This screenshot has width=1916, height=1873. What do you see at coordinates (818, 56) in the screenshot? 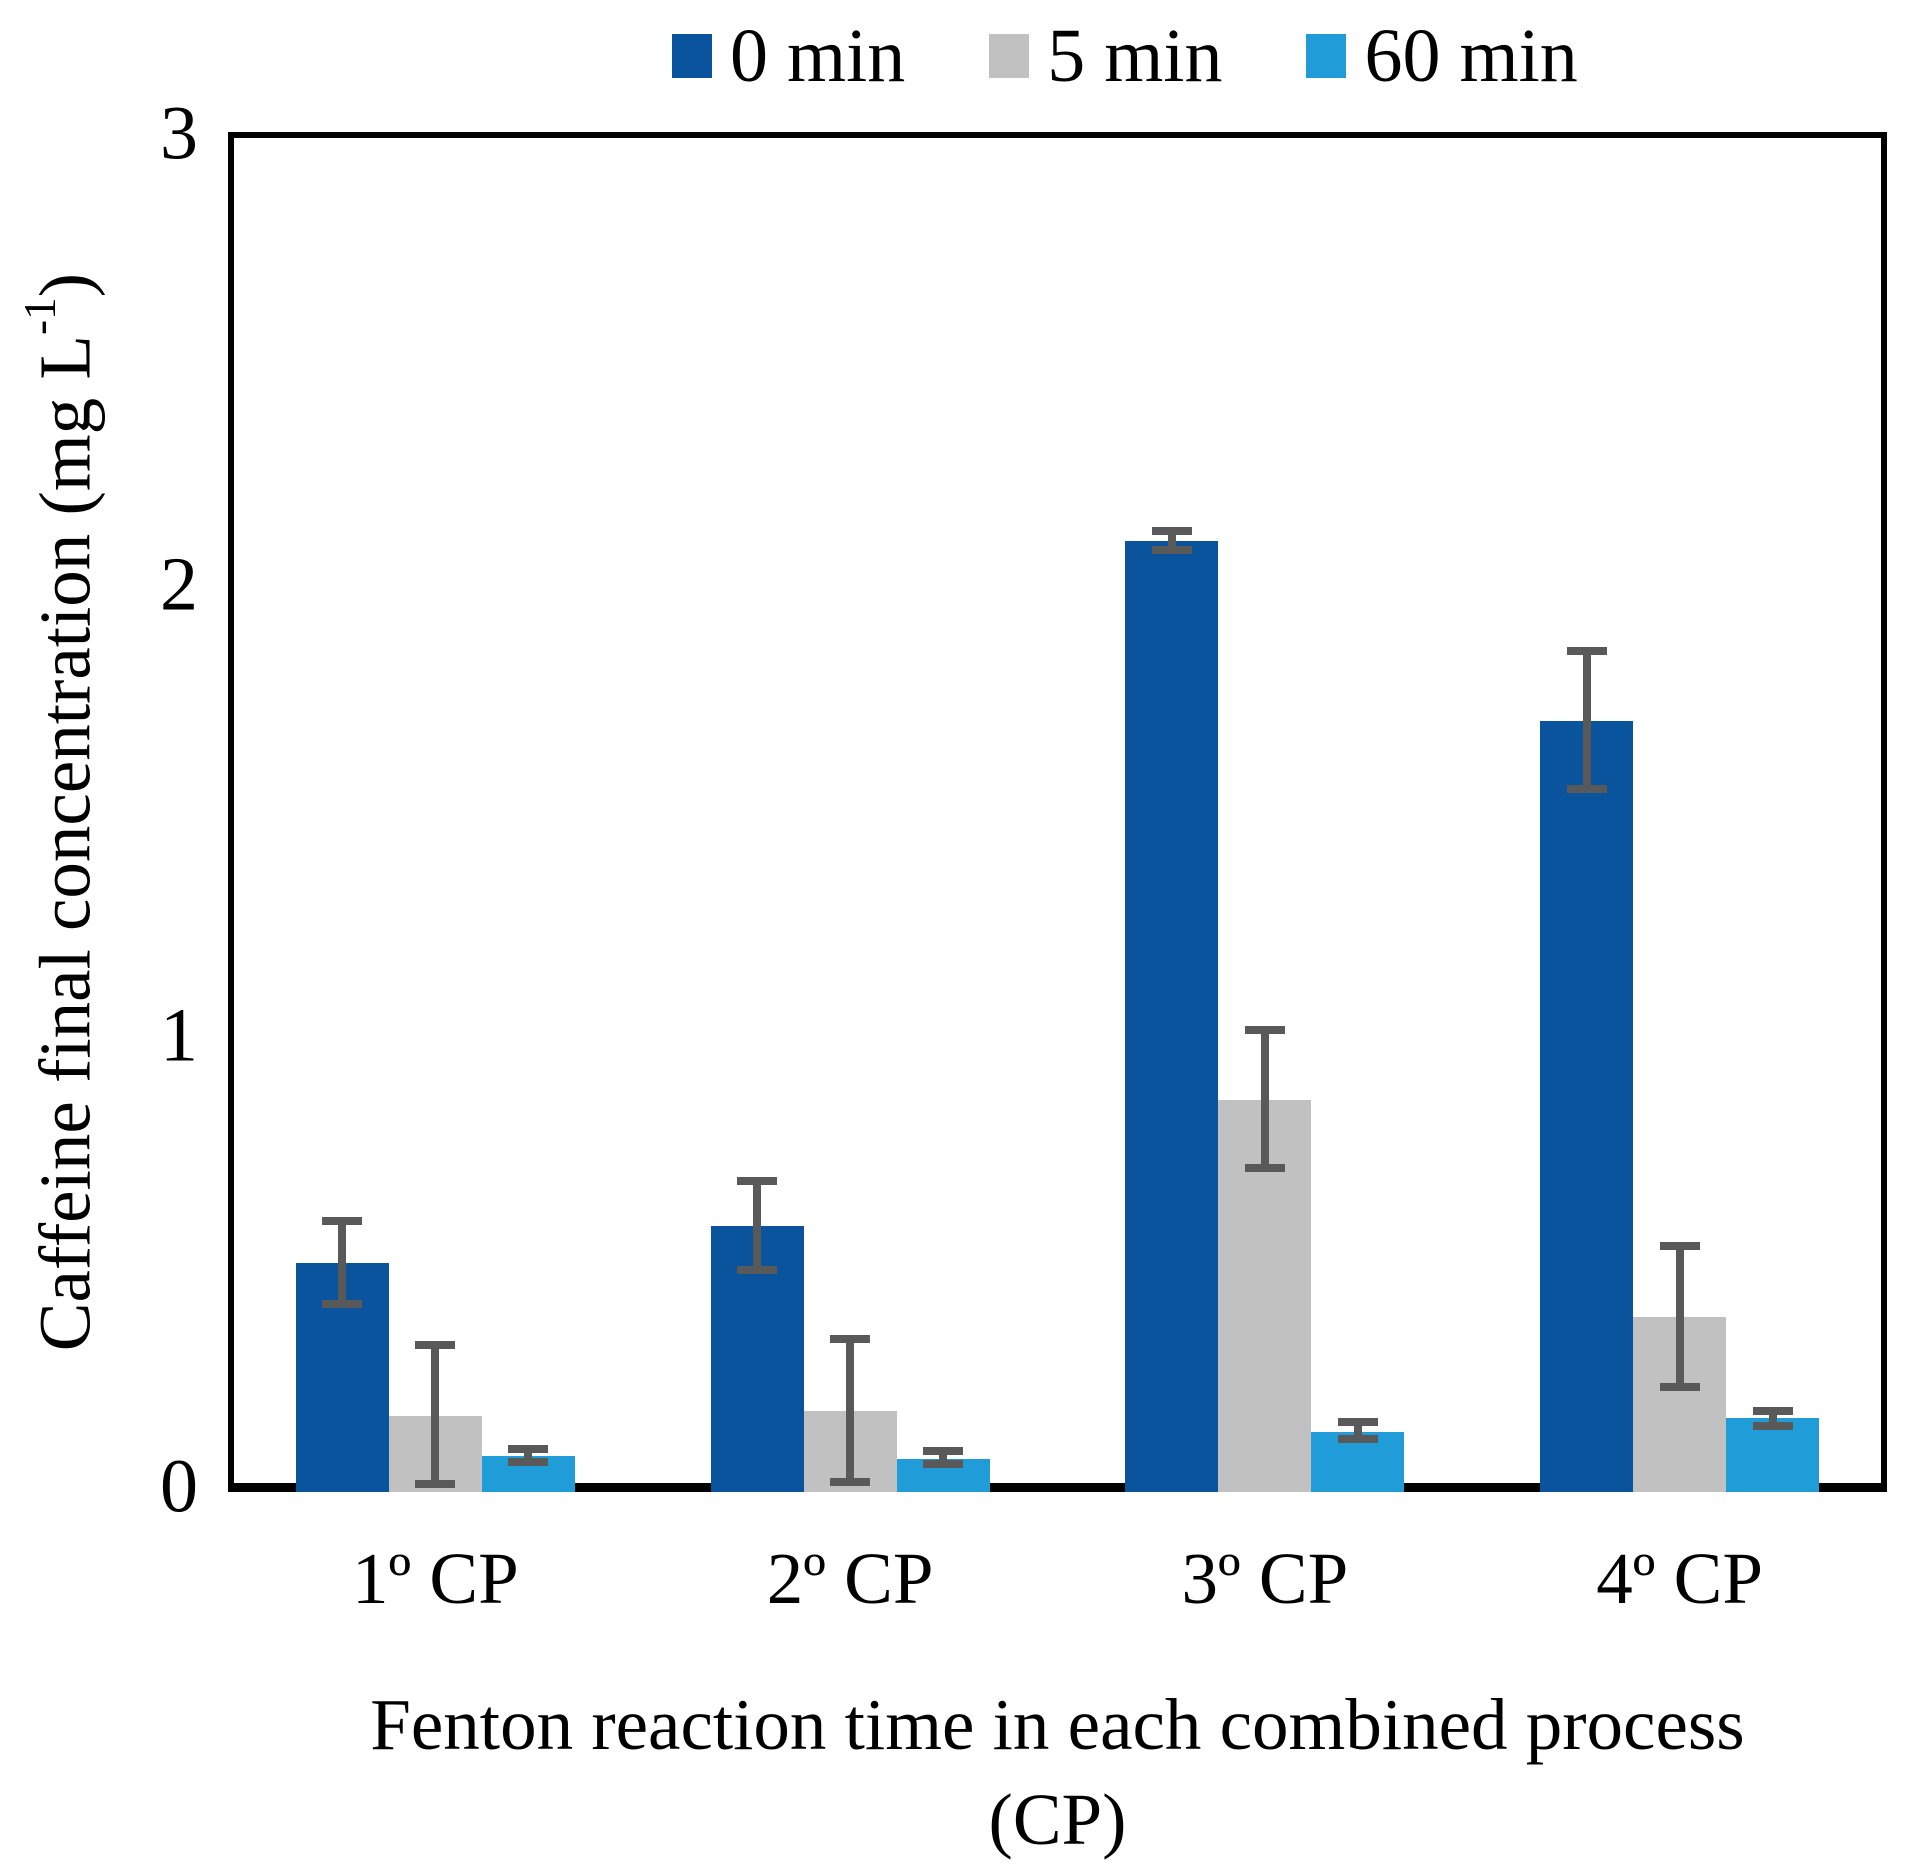
I see `legend-label-0min: 0 min` at bounding box center [818, 56].